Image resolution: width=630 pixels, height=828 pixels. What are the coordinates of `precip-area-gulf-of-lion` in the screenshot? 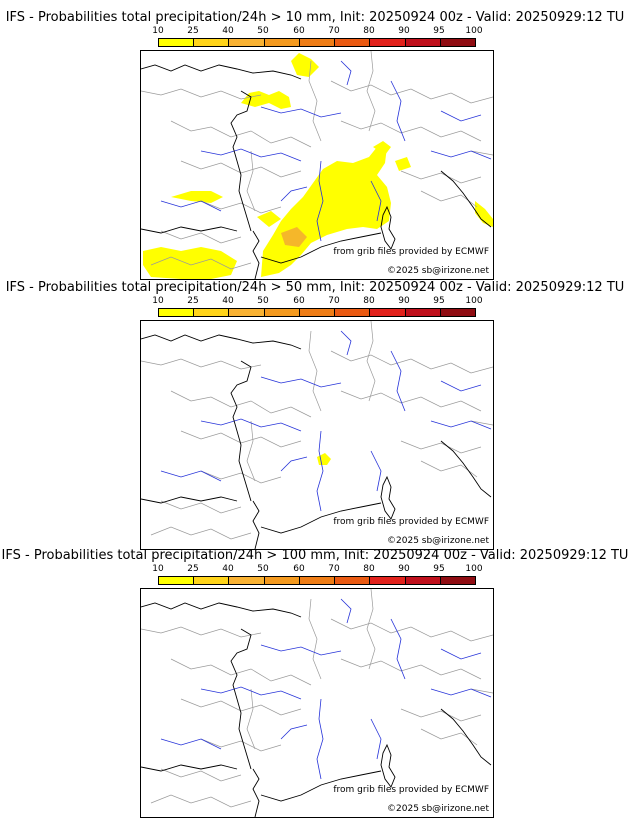 It's located at (324, 459).